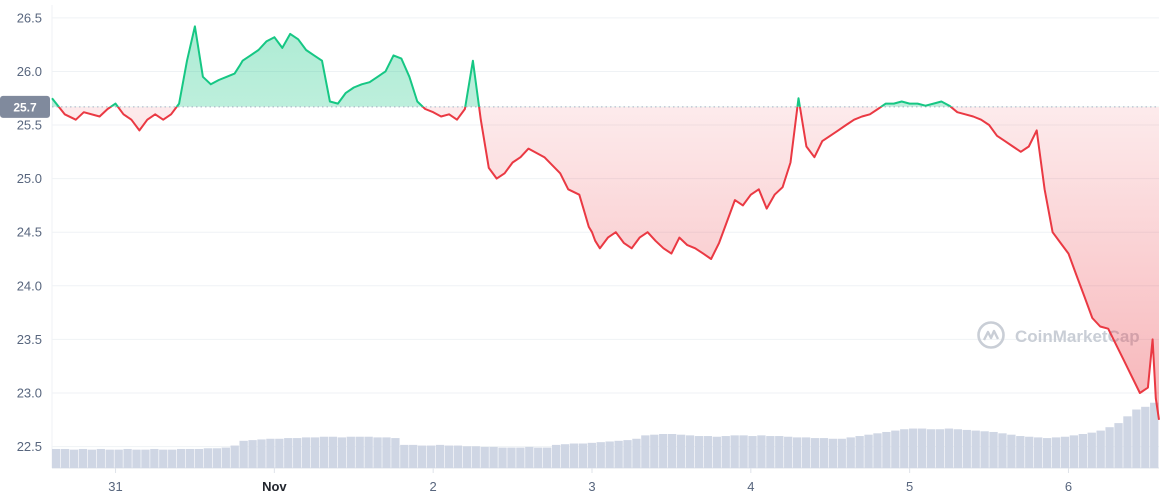 The width and height of the screenshot is (1161, 500). I want to click on x-tick-label: 31, so click(115, 486).